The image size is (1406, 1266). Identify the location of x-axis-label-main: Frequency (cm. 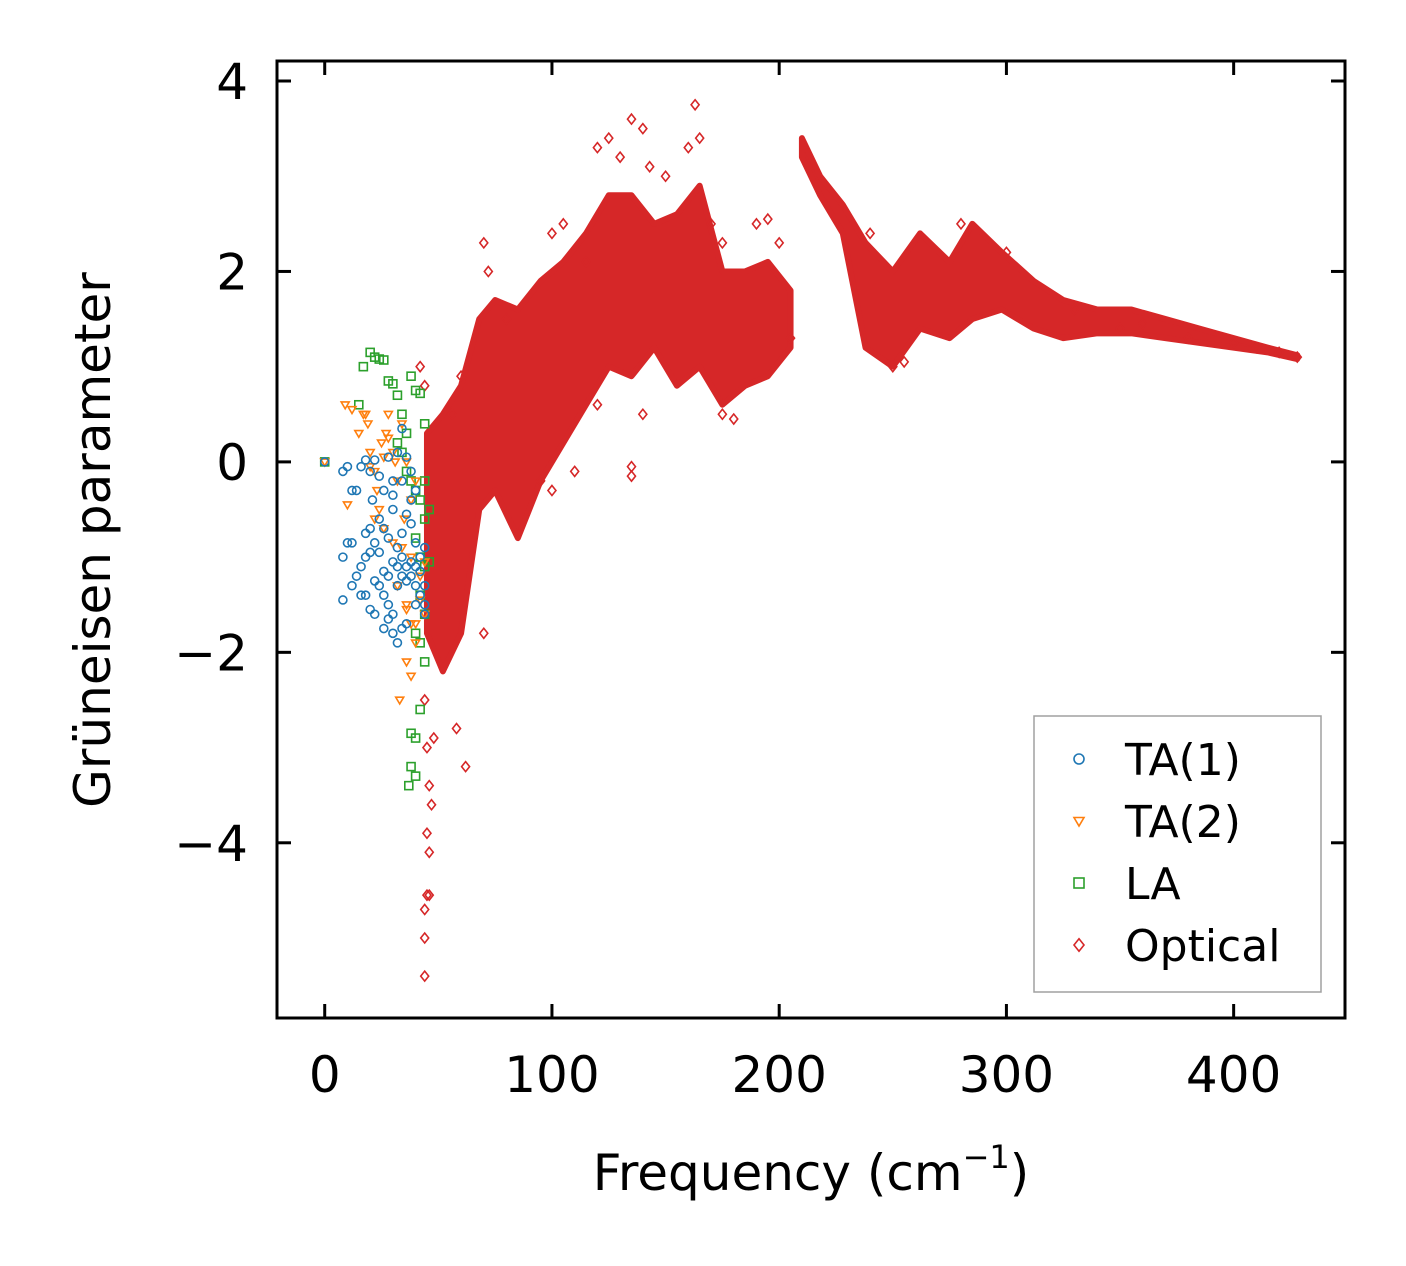
(778, 1173).